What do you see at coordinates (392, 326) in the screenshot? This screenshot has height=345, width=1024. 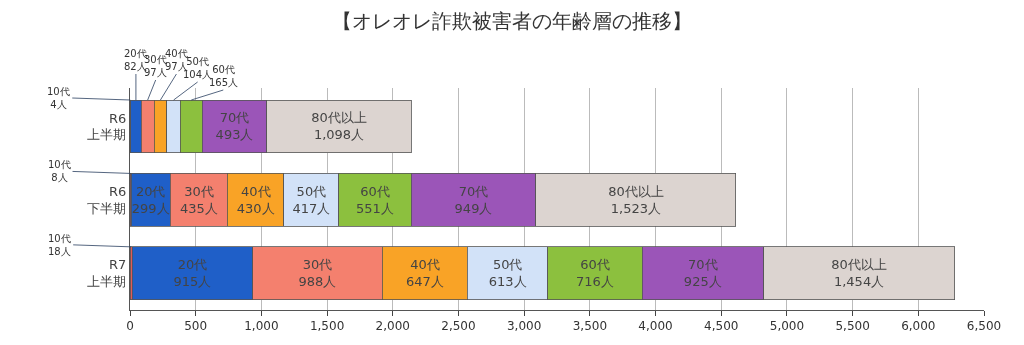 I see `x-tick-label: 2,000` at bounding box center [392, 326].